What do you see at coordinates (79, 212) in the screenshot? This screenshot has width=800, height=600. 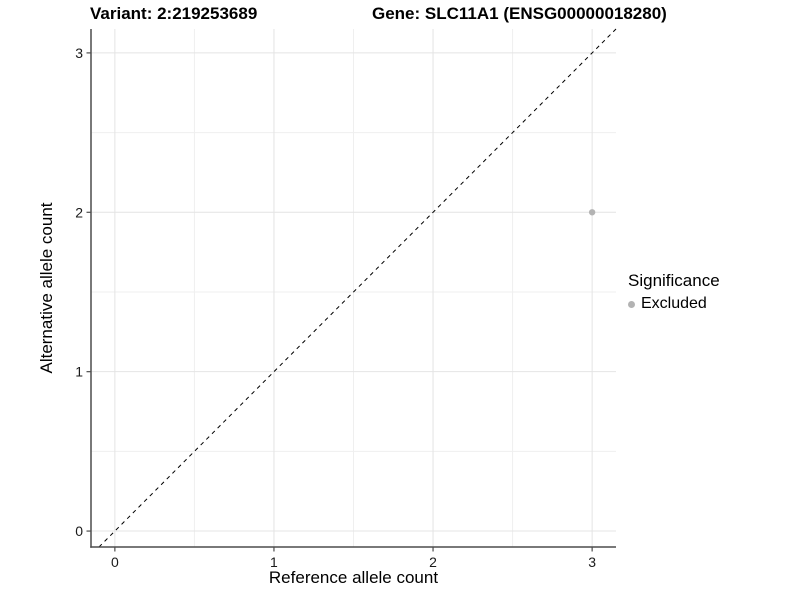 I see `y-tick-label: 2` at bounding box center [79, 212].